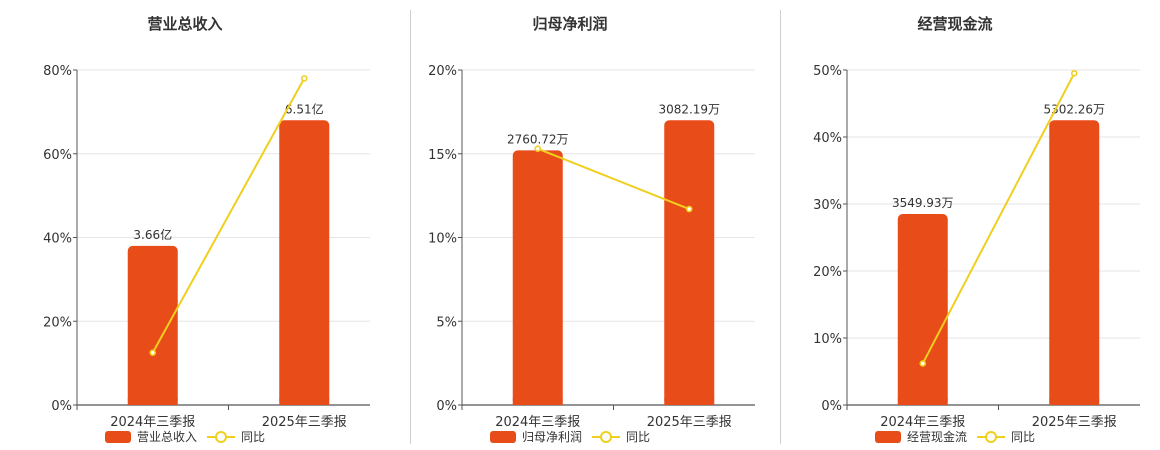 The image size is (1160, 450). I want to click on chart-title: 经营现金流, so click(955, 24).